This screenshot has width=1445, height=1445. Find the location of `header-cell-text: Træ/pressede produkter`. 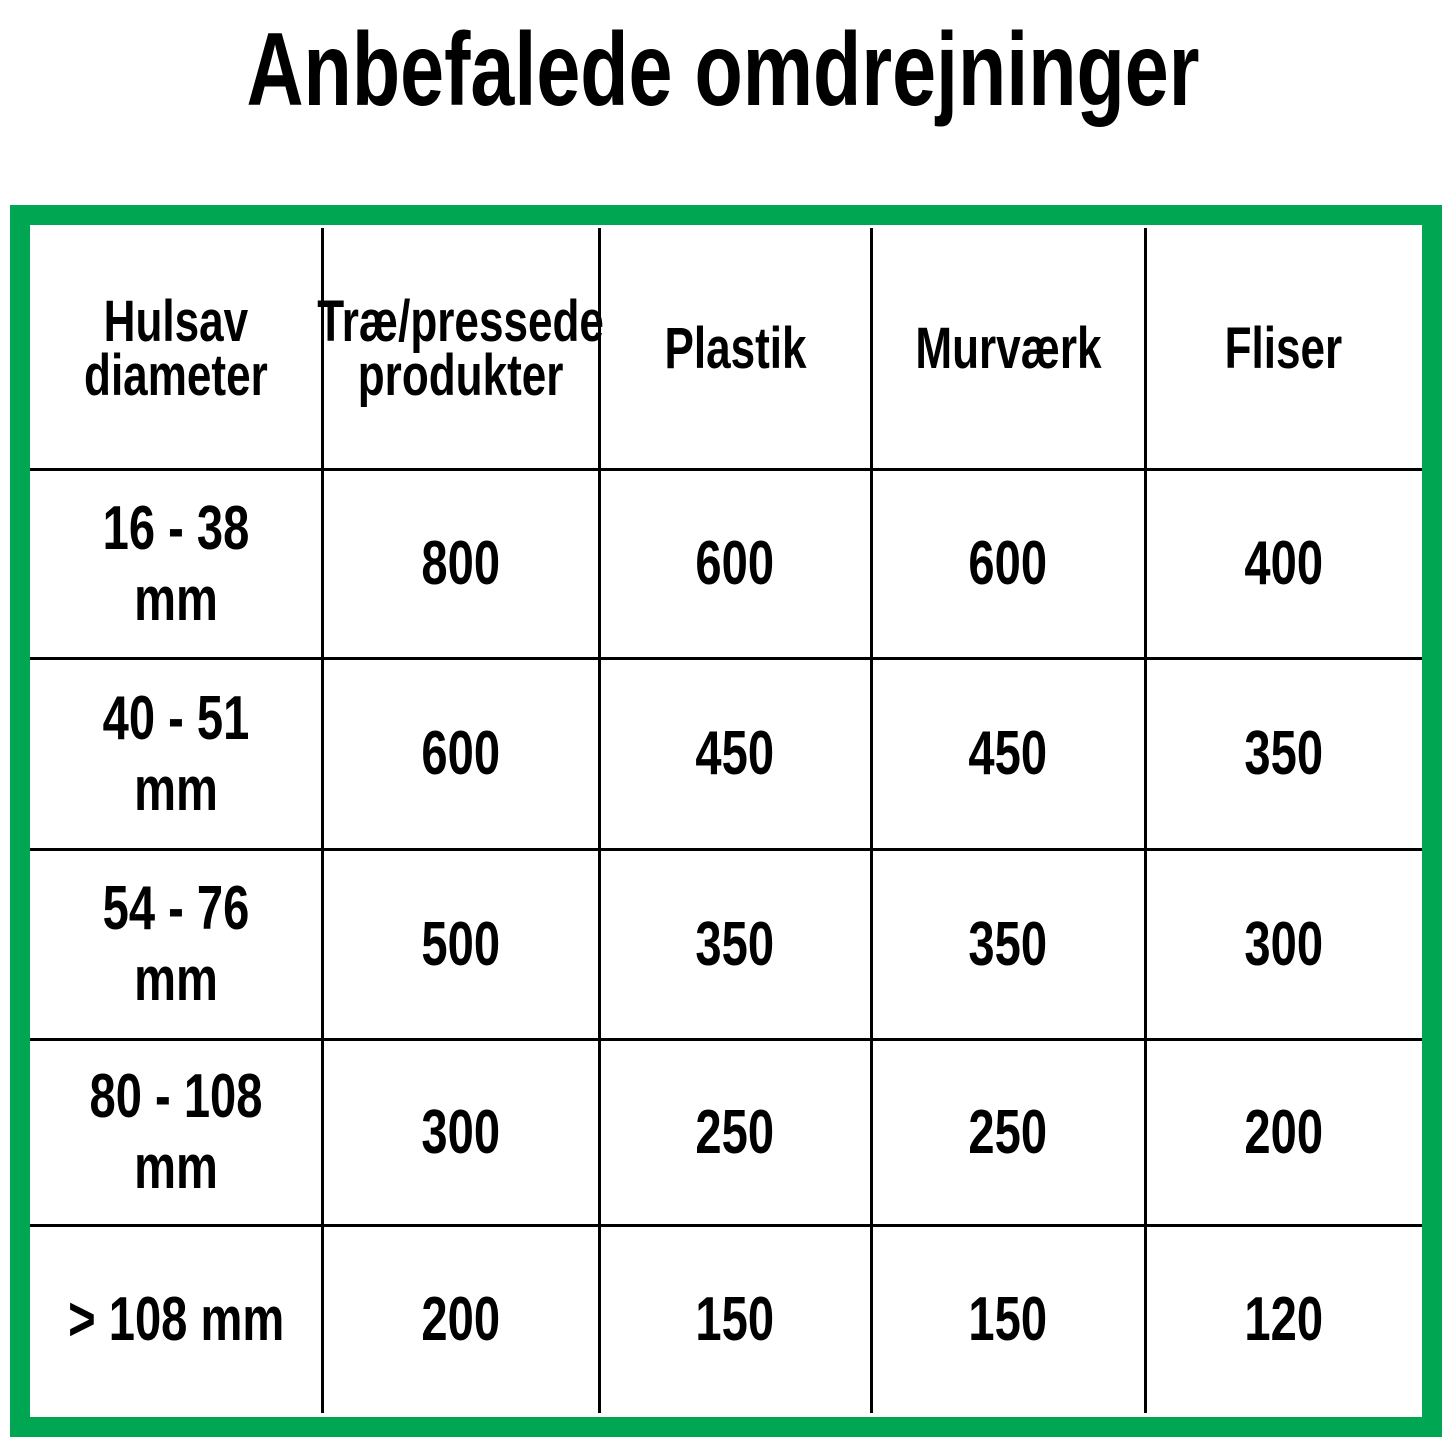

header-cell-text: Træ/pressede produkter is located at coordinates (460, 348).